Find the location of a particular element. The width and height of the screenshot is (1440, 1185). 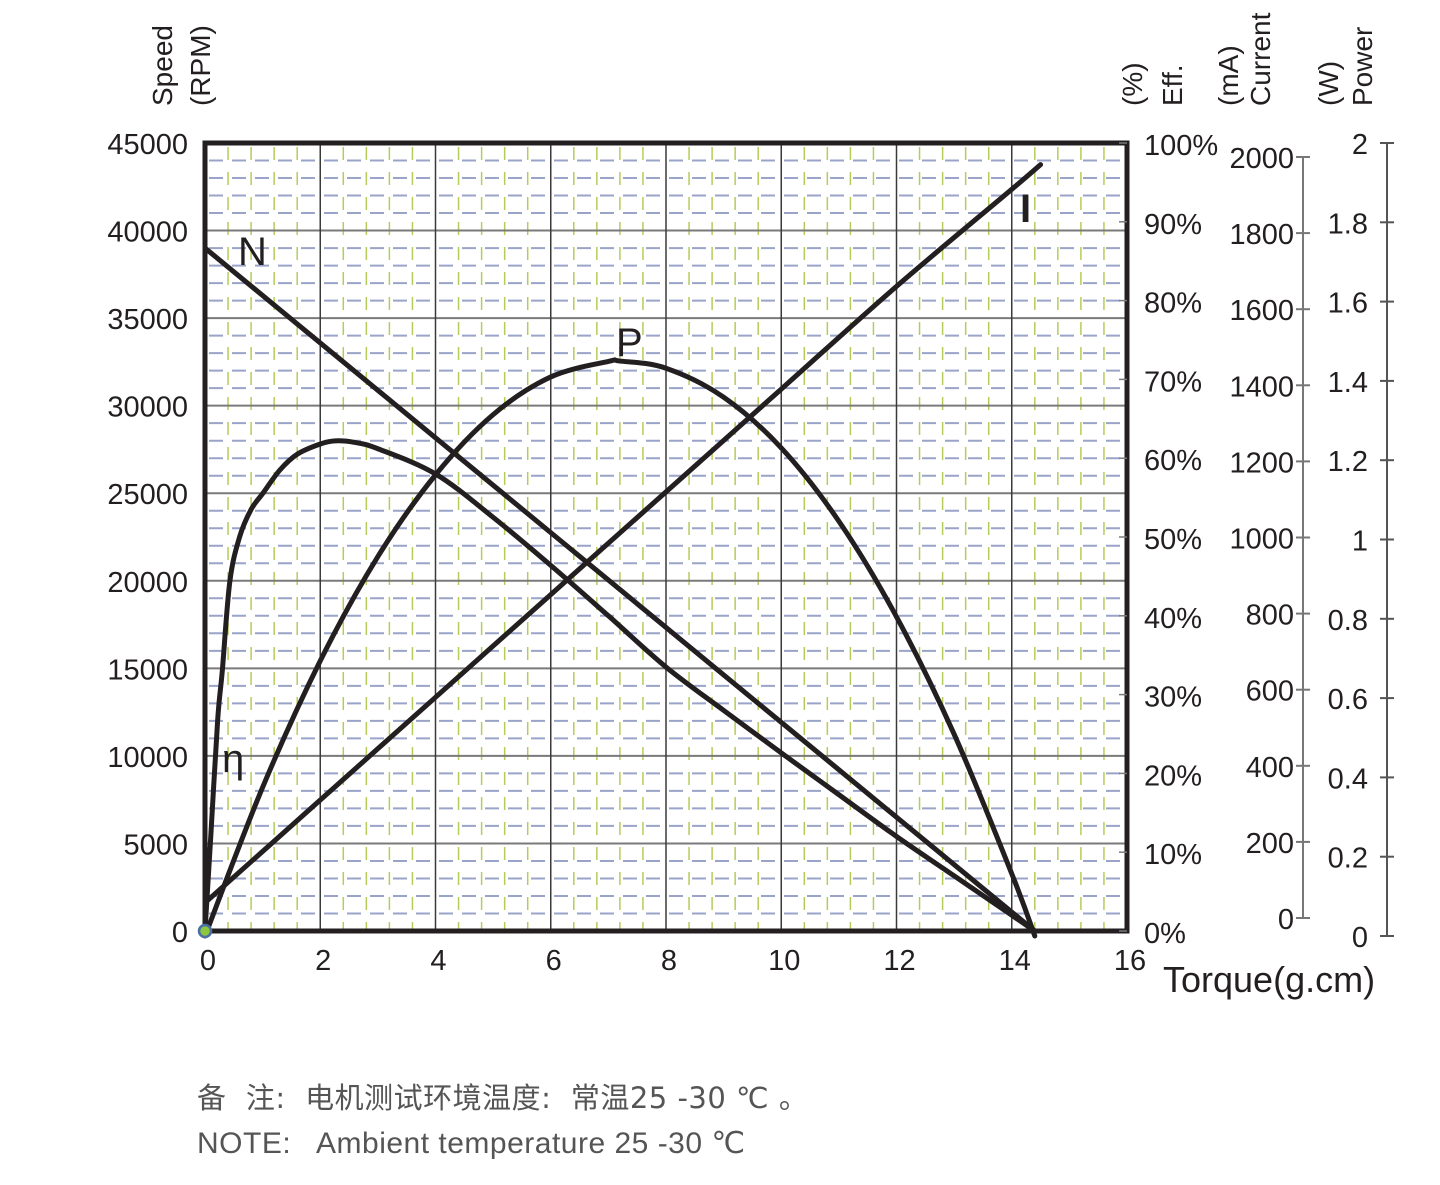

power-tick-label: 0.6 is located at coordinates (1348, 700).